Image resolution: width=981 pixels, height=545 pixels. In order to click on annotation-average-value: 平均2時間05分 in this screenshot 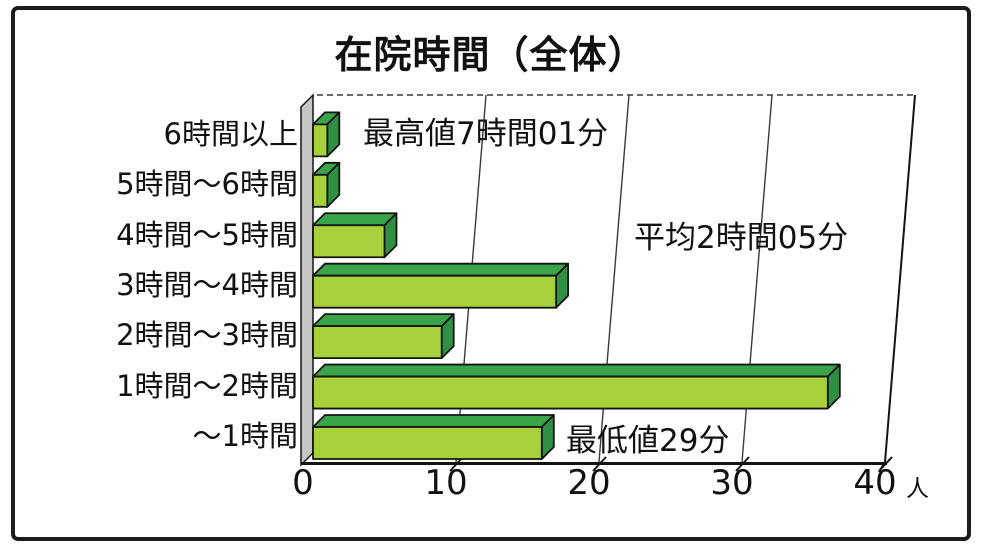, I will do `click(741, 238)`.